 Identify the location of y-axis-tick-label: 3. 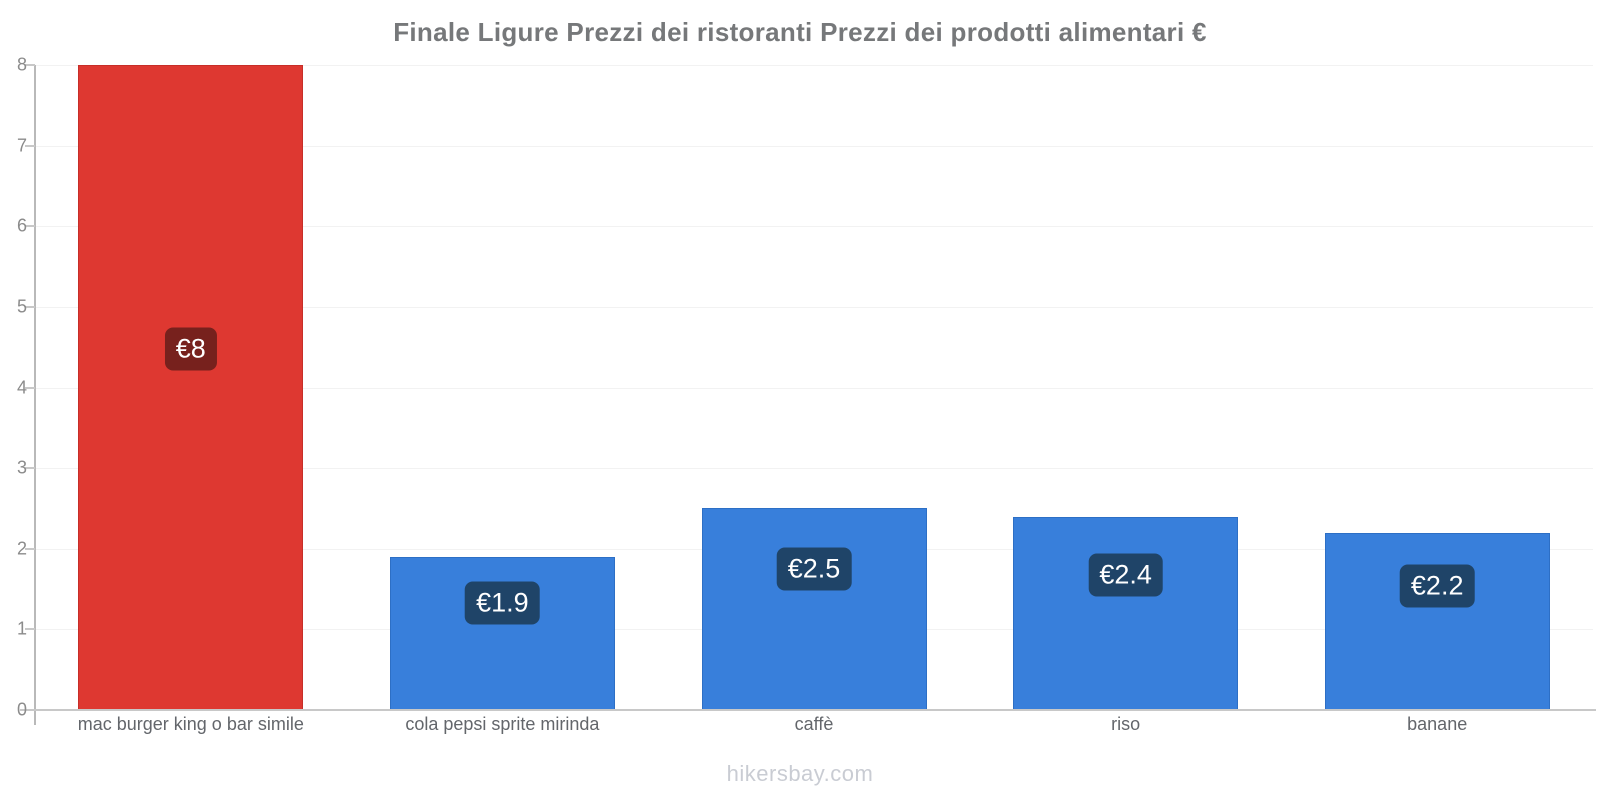
(21, 467).